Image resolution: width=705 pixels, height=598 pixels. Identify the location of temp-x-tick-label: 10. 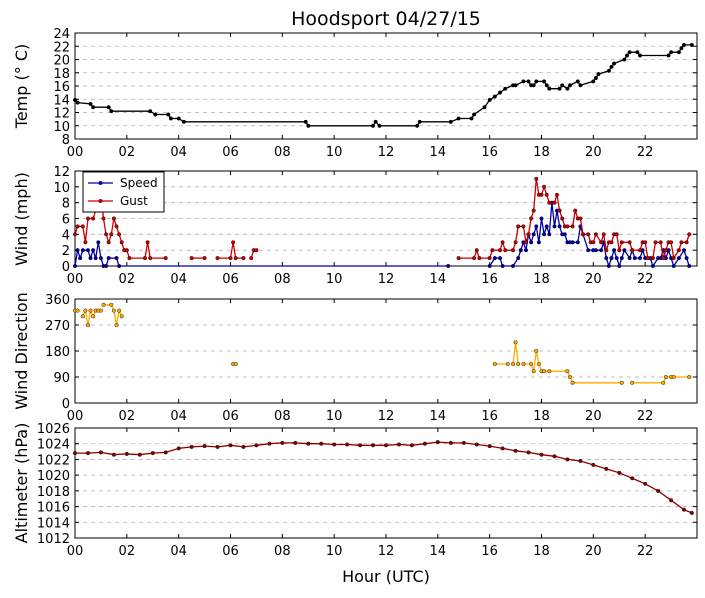
(334, 152).